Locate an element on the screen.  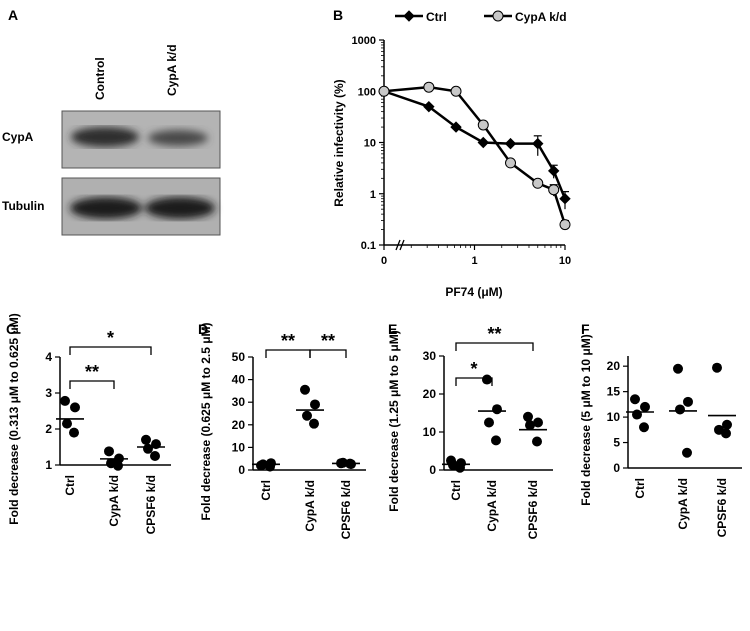
panel-c-category-label: CPSF6 k/d is located at coordinates (151, 504).